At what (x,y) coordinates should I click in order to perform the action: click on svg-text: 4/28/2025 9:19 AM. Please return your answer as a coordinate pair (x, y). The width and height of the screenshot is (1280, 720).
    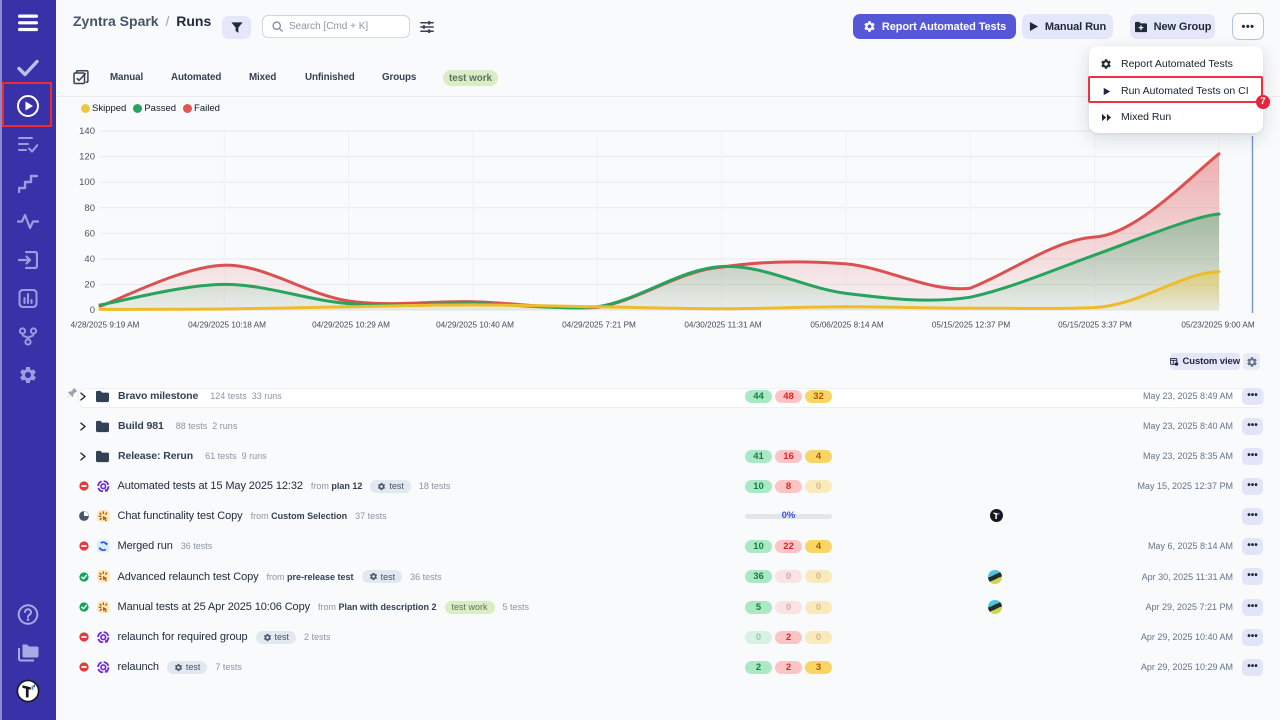
    Looking at the image, I should click on (105, 325).